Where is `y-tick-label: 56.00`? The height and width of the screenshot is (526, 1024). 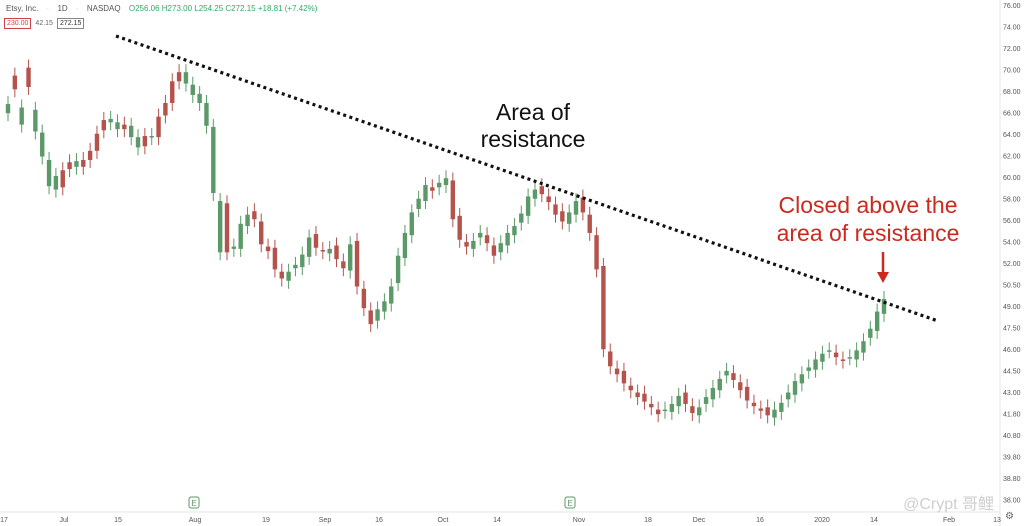 y-tick-label: 56.00 is located at coordinates (1012, 221).